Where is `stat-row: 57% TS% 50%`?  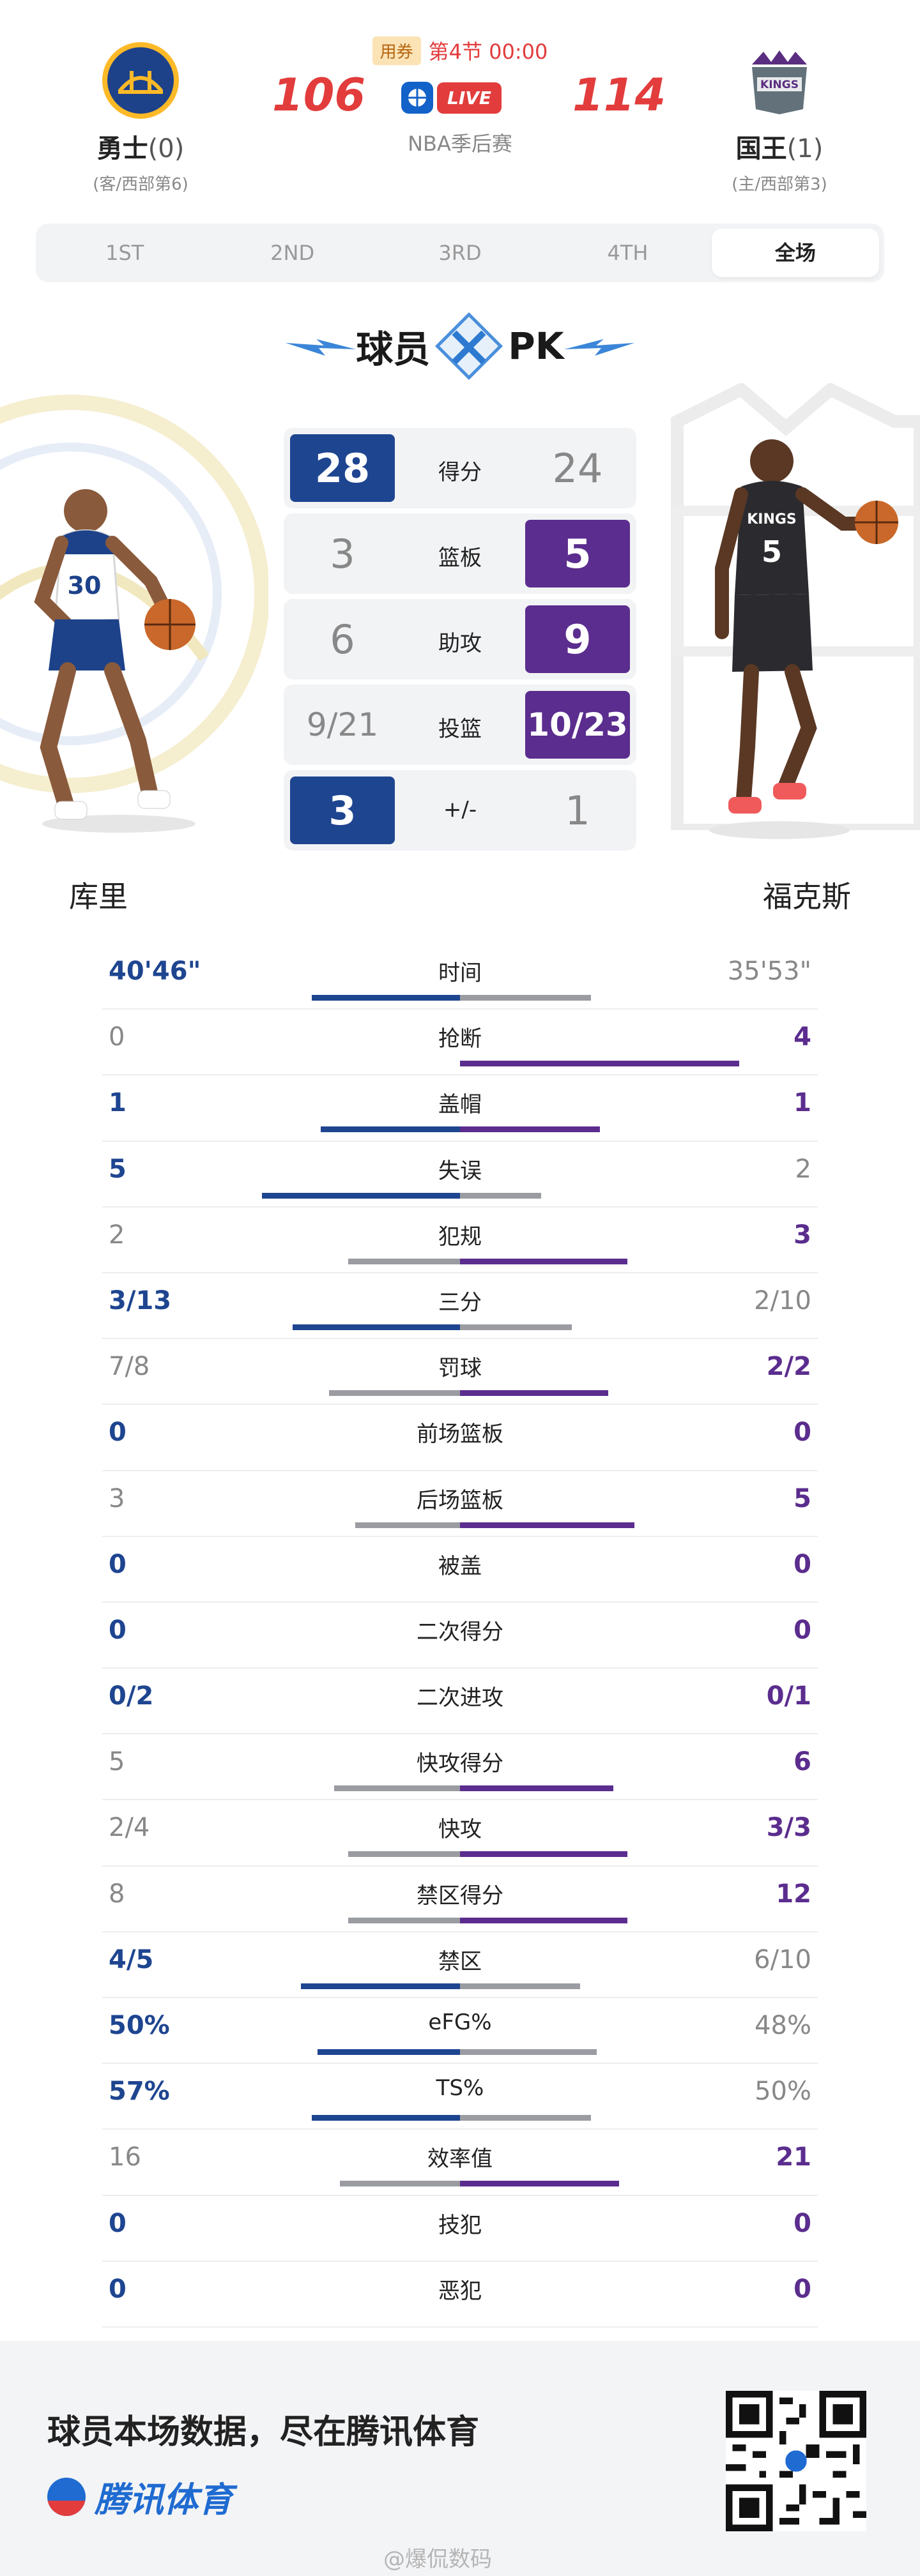
stat-row: 57% TS% 50% is located at coordinates (460, 2097).